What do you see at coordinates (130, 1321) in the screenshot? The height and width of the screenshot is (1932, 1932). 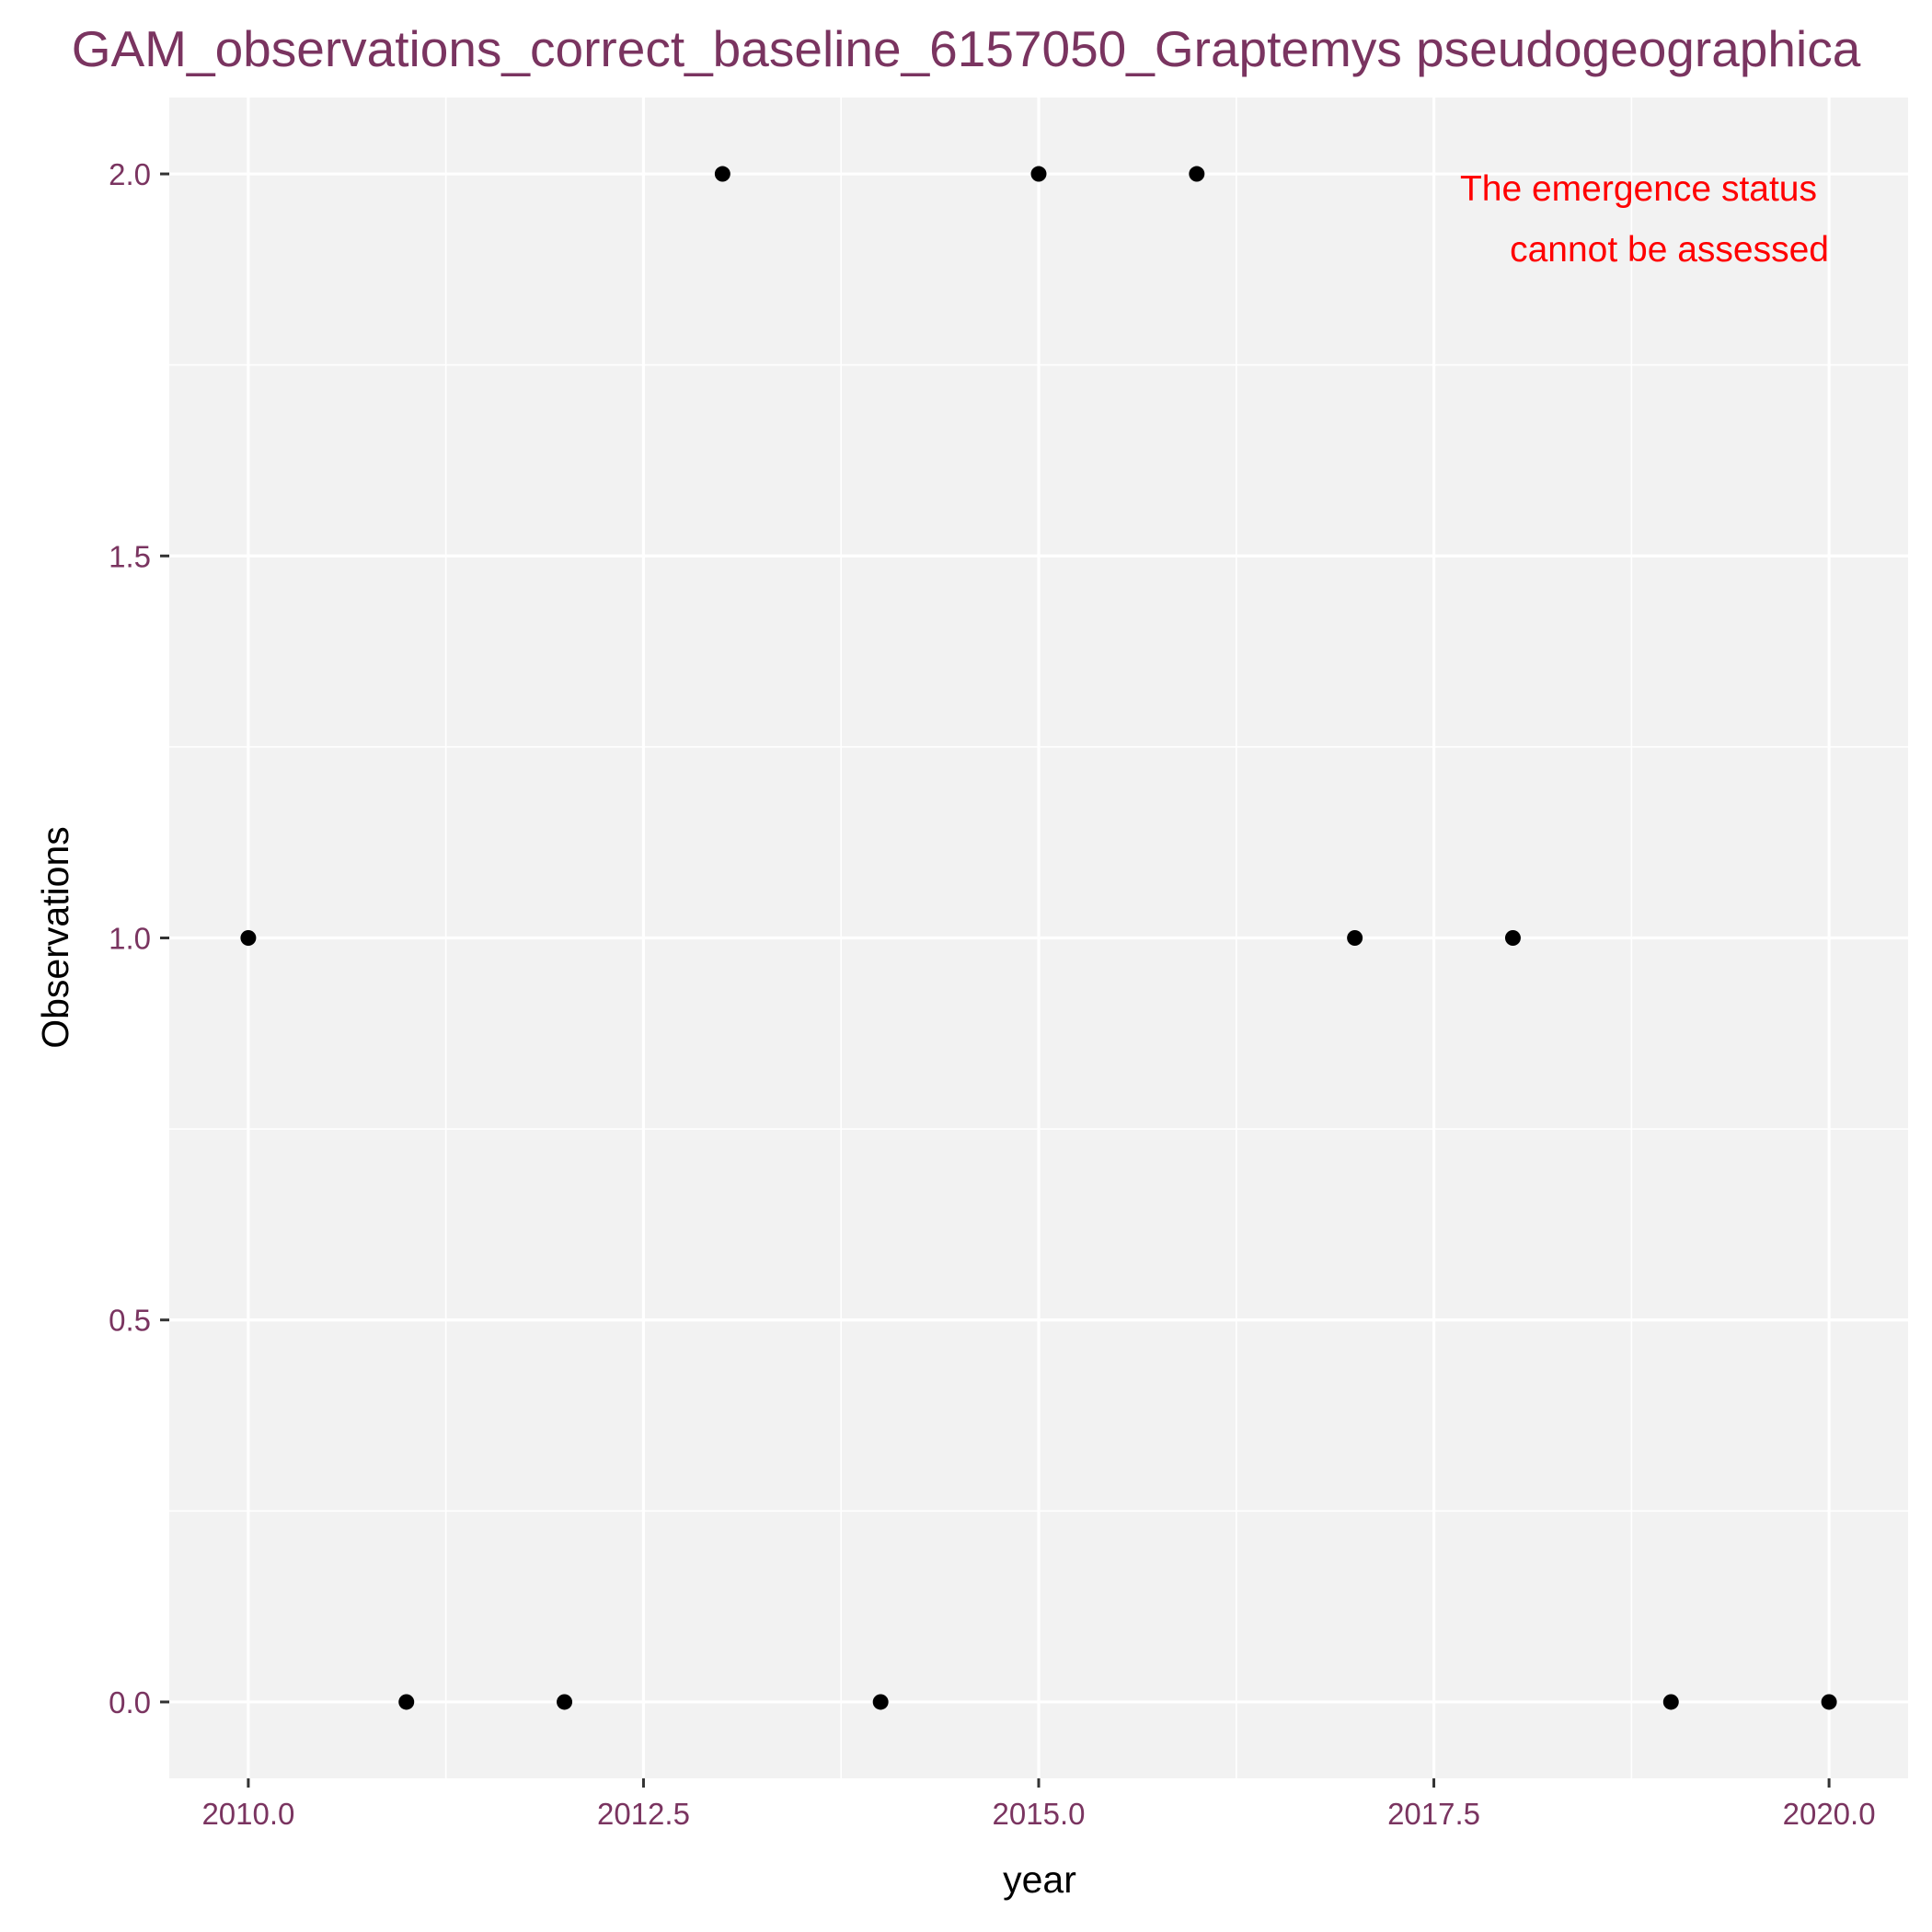 I see `y-tick-label: 0.5` at bounding box center [130, 1321].